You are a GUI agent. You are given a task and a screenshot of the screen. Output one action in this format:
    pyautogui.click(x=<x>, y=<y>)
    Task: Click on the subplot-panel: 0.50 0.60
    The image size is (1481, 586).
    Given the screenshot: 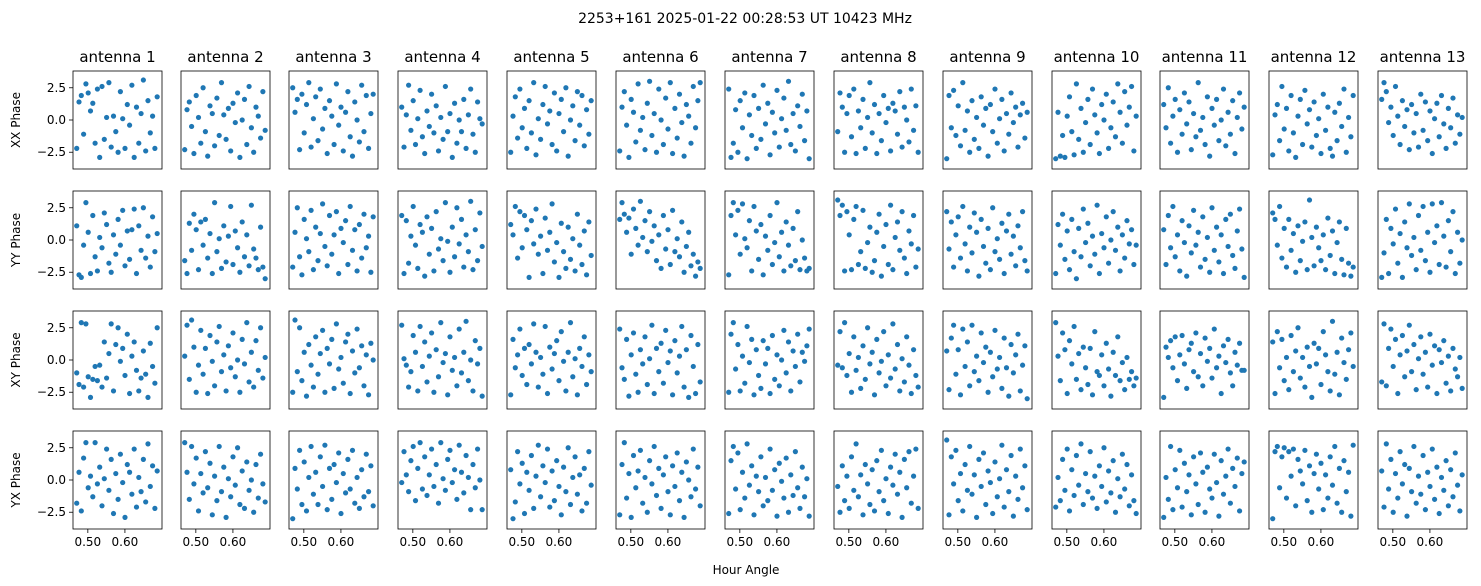 What is the action you would take?
    pyautogui.click(x=1204, y=489)
    